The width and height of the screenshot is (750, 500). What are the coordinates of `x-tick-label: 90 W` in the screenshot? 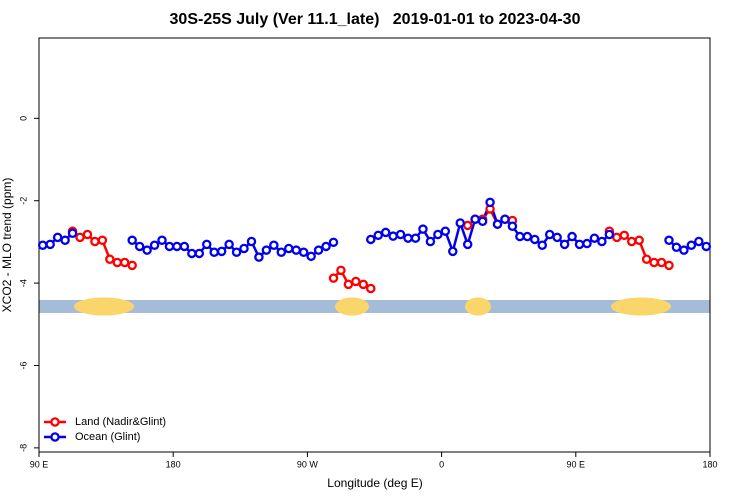 It's located at (308, 464).